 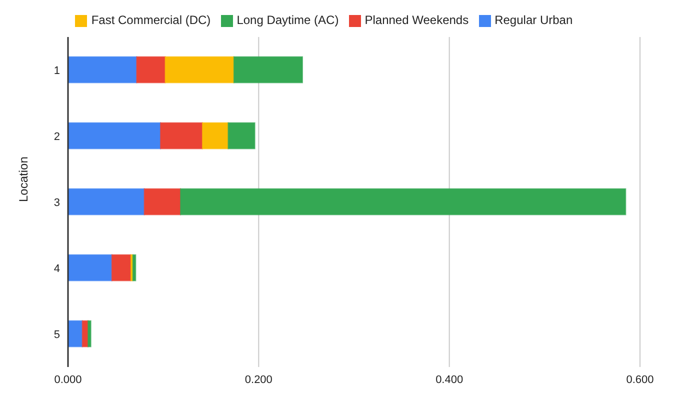 I want to click on legend-label: Long Daytime (AC), so click(x=287, y=20).